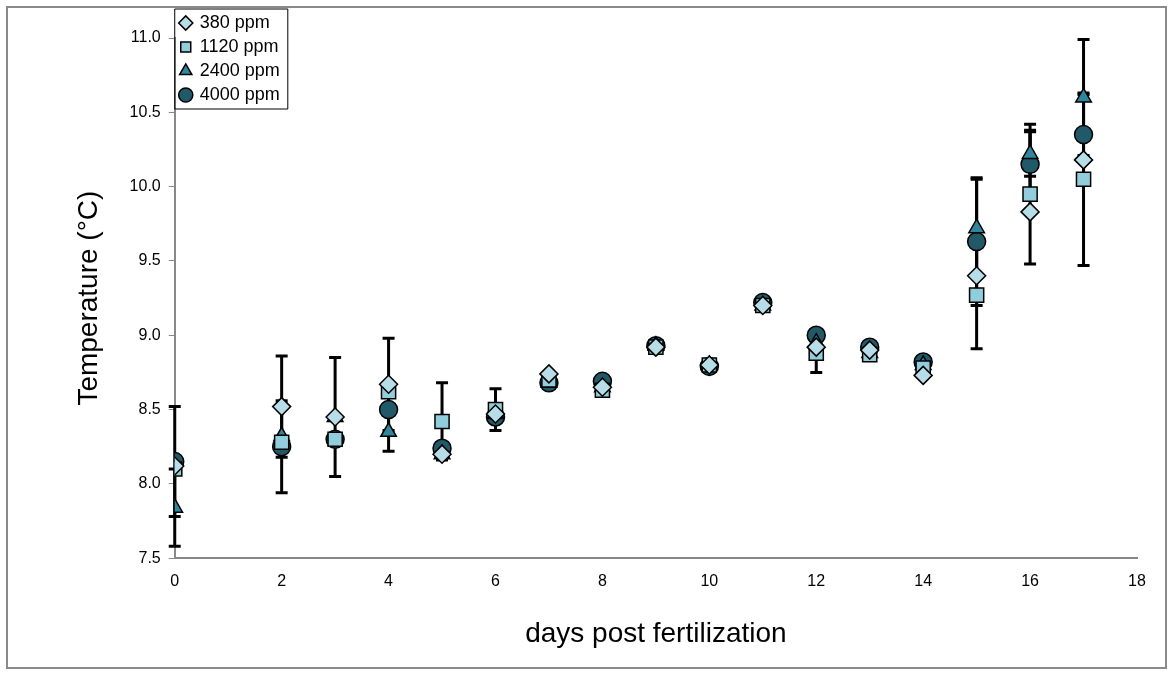  Describe the element at coordinates (145, 186) in the screenshot. I see `y-tick-label: 10.0` at that location.